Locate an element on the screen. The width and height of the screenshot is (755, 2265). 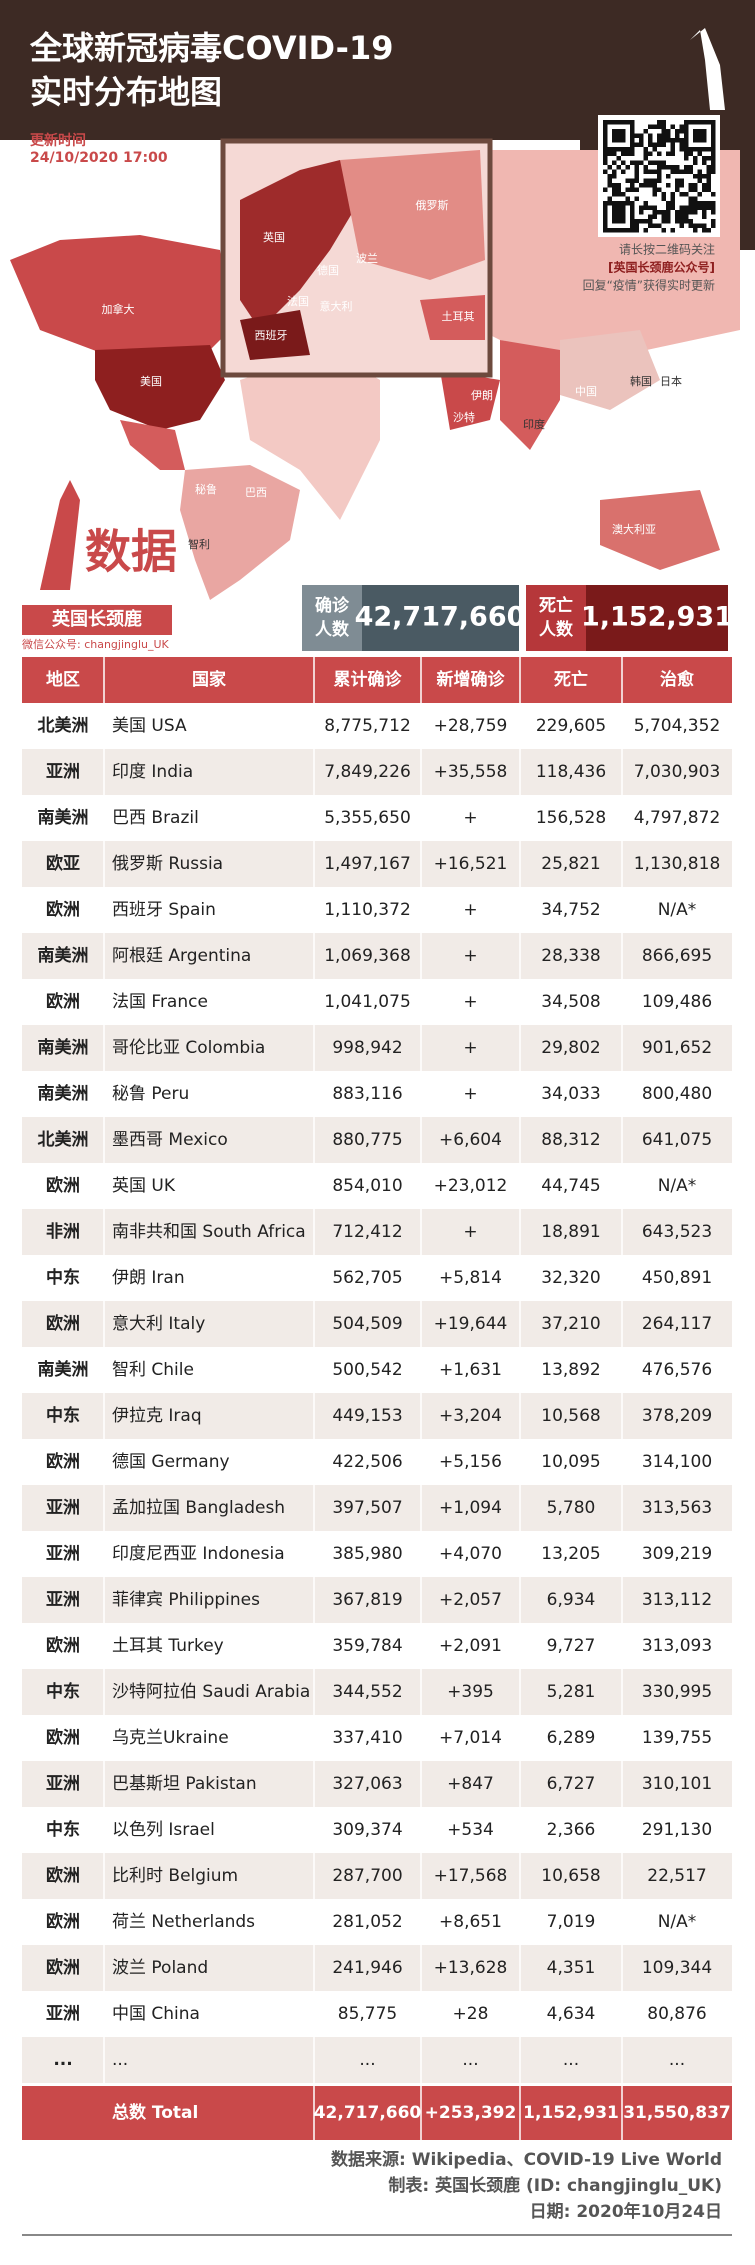
table-cell: +13,628 is located at coordinates (471, 1968).